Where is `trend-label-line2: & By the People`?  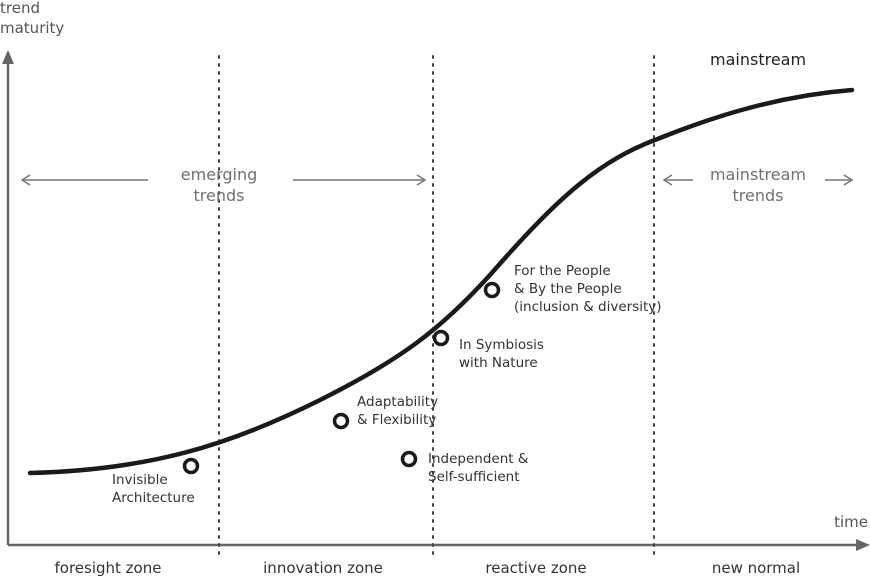 trend-label-line2: & By the People is located at coordinates (568, 289).